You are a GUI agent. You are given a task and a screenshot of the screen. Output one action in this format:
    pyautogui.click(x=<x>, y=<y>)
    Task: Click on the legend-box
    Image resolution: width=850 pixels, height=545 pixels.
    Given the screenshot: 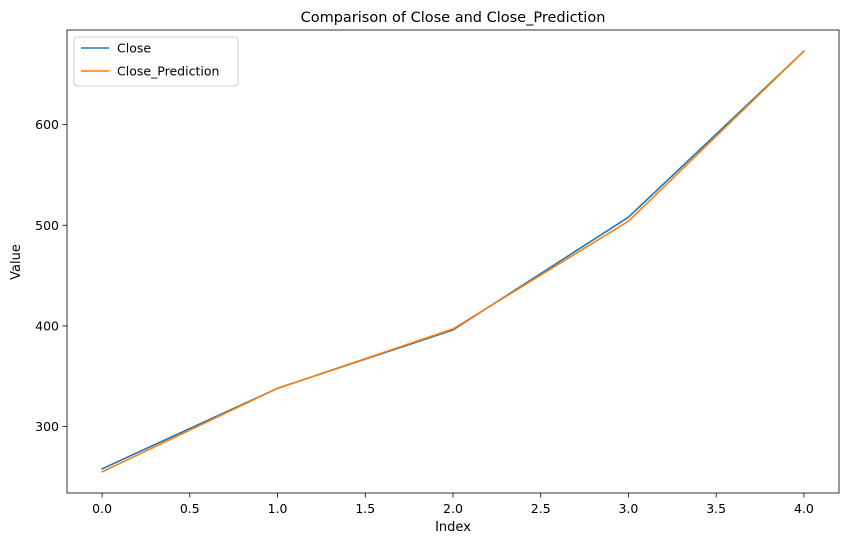 What is the action you would take?
    pyautogui.click(x=156, y=61)
    